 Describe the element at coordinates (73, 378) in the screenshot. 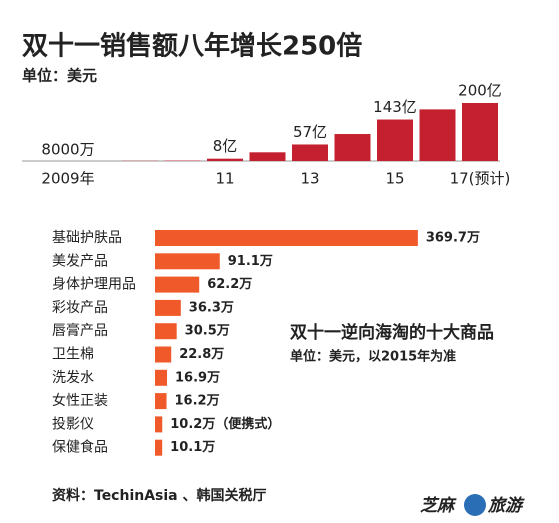

I see `y-tick-label: 洗发水` at that location.